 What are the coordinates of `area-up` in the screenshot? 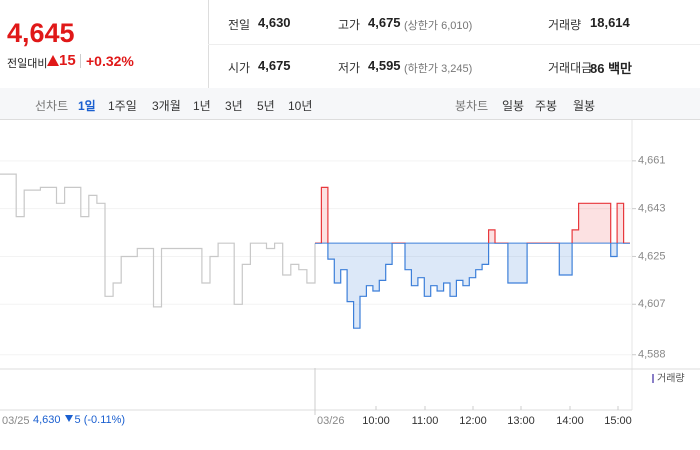 It's located at (472, 215).